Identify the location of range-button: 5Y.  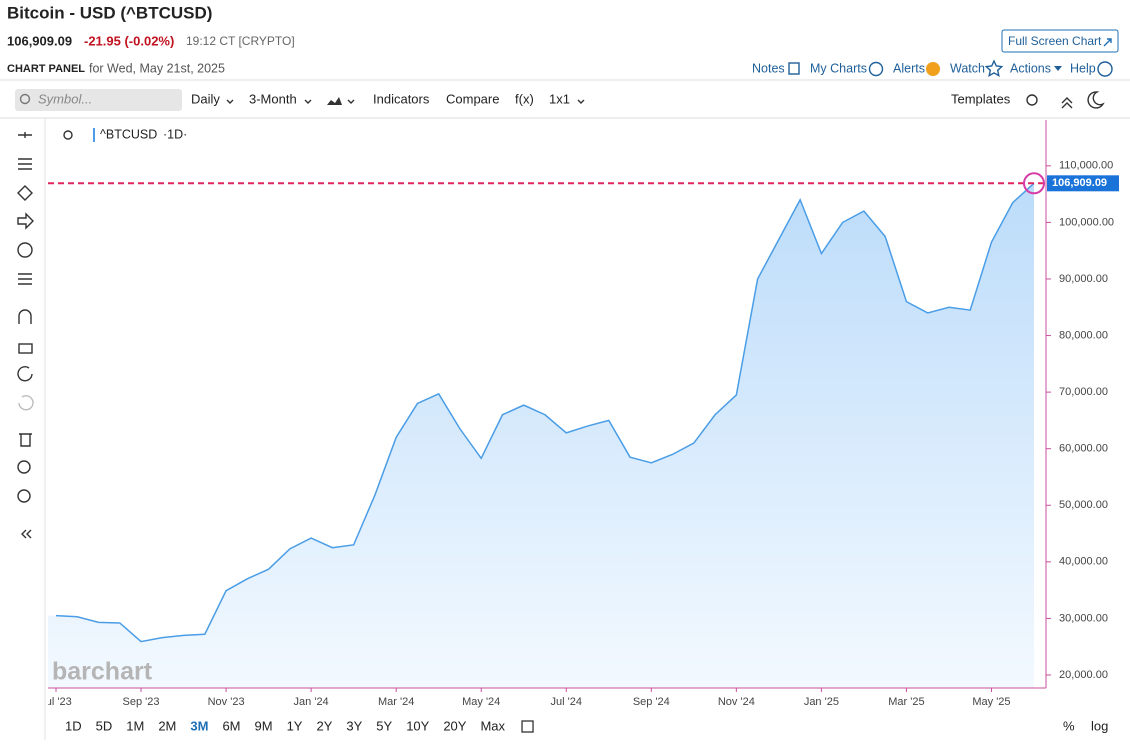
(384, 725).